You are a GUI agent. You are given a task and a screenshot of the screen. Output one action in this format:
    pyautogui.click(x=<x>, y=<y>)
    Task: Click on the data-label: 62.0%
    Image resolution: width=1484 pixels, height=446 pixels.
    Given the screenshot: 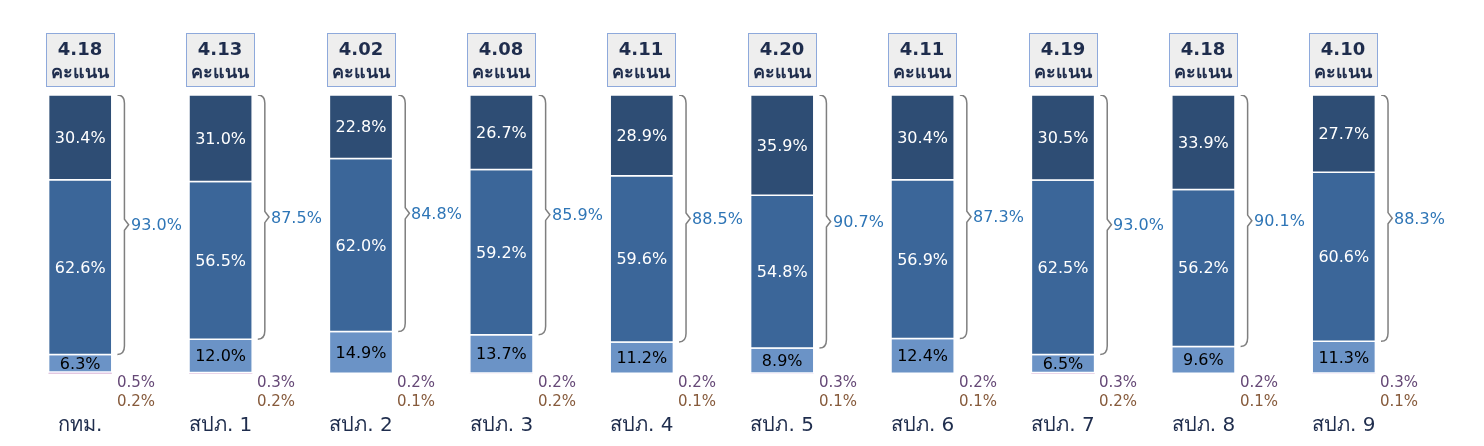 What is the action you would take?
    pyautogui.click(x=361, y=245)
    